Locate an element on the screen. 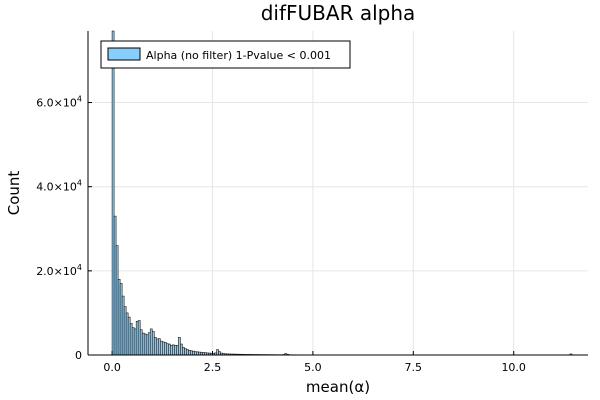 The width and height of the screenshot is (600, 400). legend: Alpha (no filter) 1-Pvalue < 0.001 is located at coordinates (225, 54).